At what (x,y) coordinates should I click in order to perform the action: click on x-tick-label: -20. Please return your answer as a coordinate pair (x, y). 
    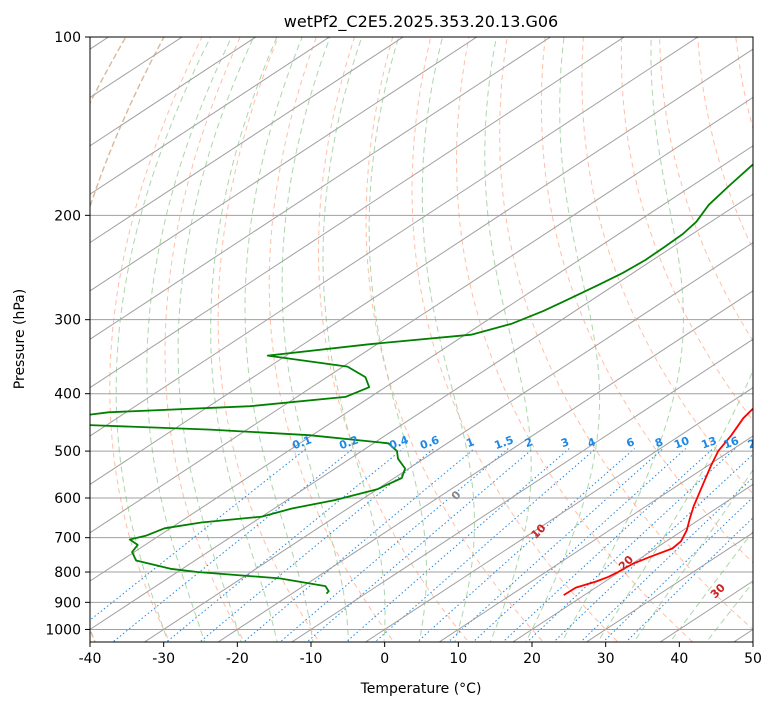
    Looking at the image, I should click on (237, 659).